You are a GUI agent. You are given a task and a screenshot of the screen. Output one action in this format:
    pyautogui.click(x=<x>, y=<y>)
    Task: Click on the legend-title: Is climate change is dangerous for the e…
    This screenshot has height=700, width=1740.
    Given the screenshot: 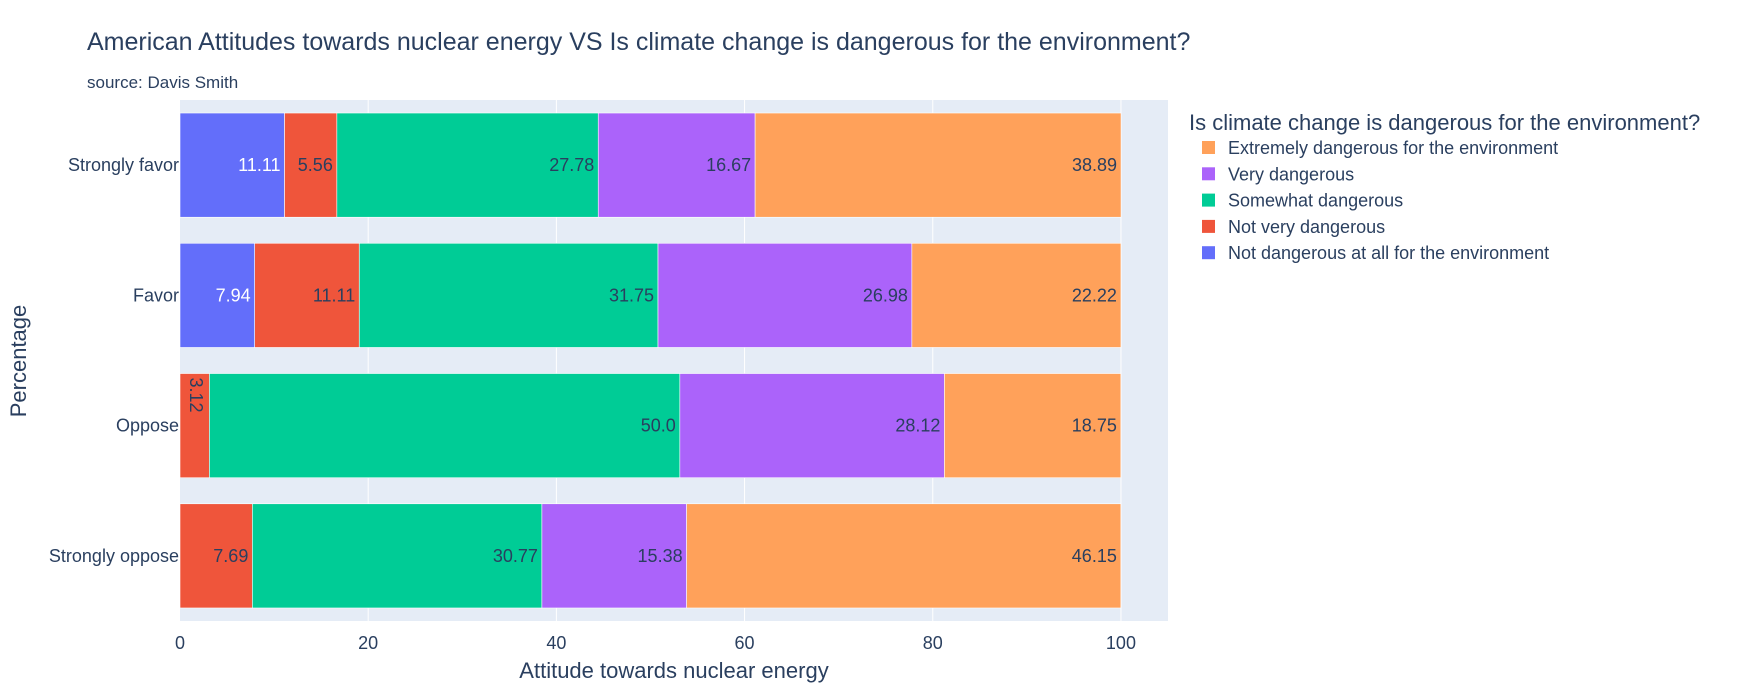 What is the action you would take?
    pyautogui.click(x=1444, y=122)
    